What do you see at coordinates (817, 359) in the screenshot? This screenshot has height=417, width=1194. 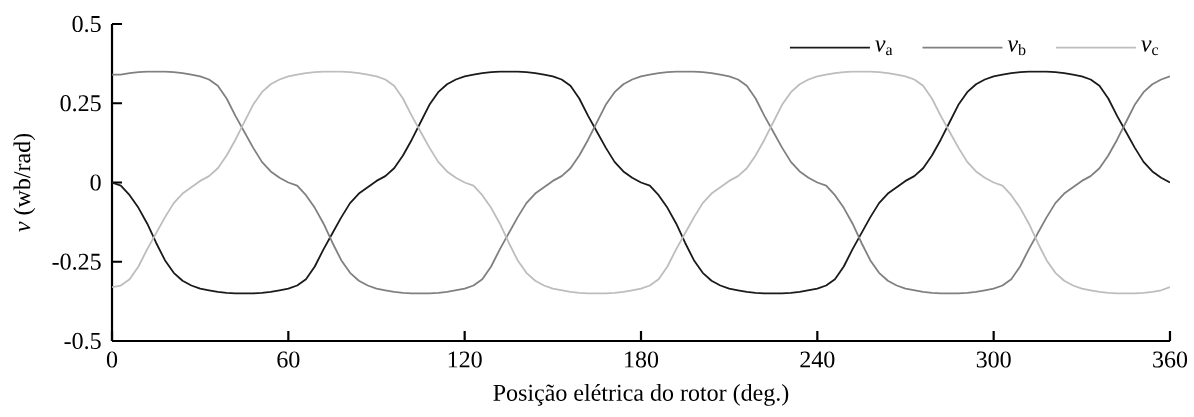 I see `x-tick-label: 240` at bounding box center [817, 359].